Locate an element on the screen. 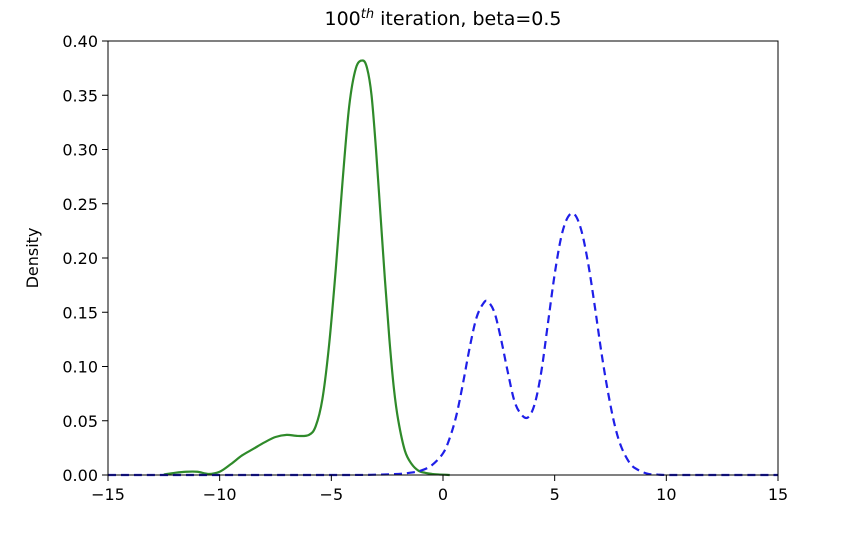  x-tick-label: −15 is located at coordinates (108, 494).